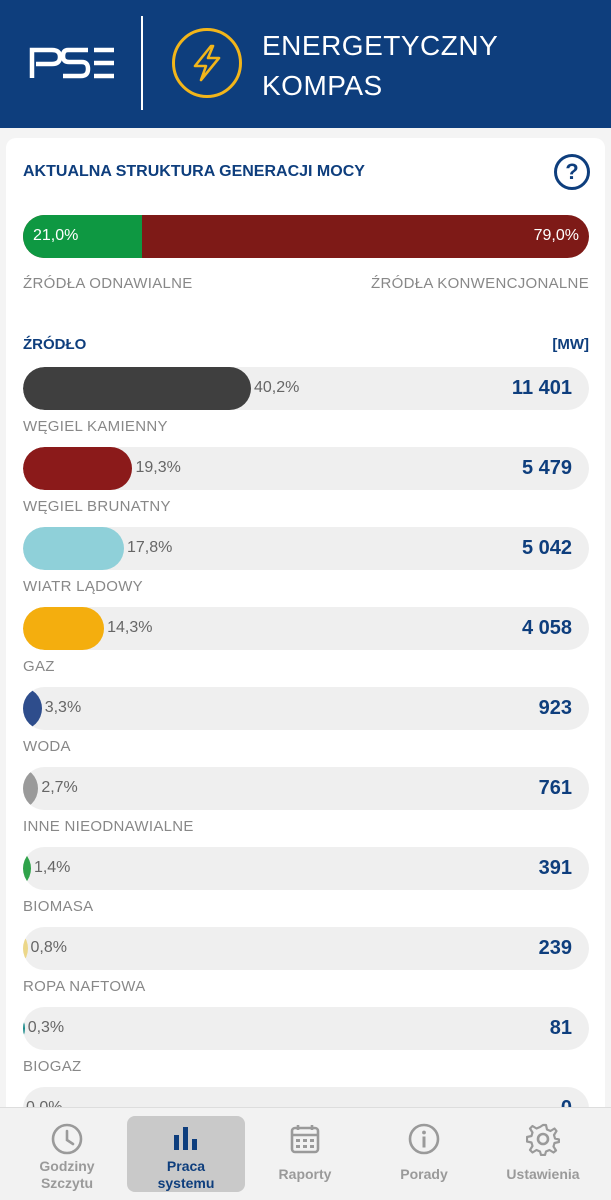 The image size is (611, 1200). I want to click on nav-label: systemu, so click(186, 1183).